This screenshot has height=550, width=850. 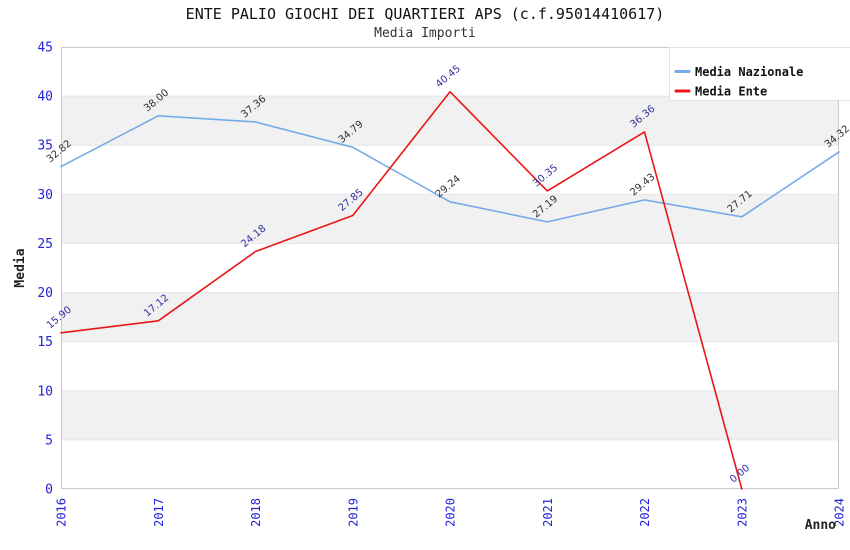 What do you see at coordinates (840, 512) in the screenshot?
I see `x-tick-label: 2024` at bounding box center [840, 512].